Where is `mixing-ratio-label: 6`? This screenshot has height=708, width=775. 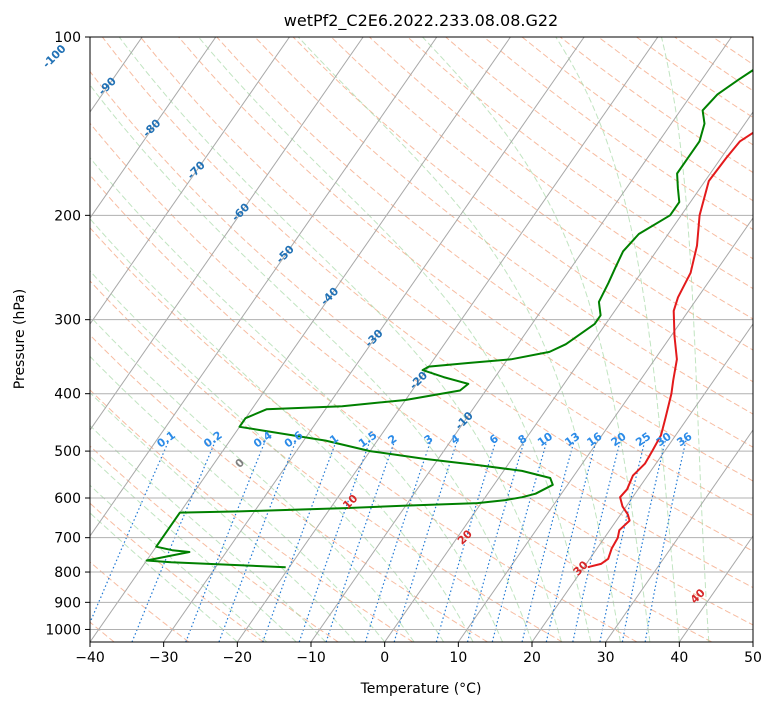
mixing-ratio-label: 6 is located at coordinates (494, 439).